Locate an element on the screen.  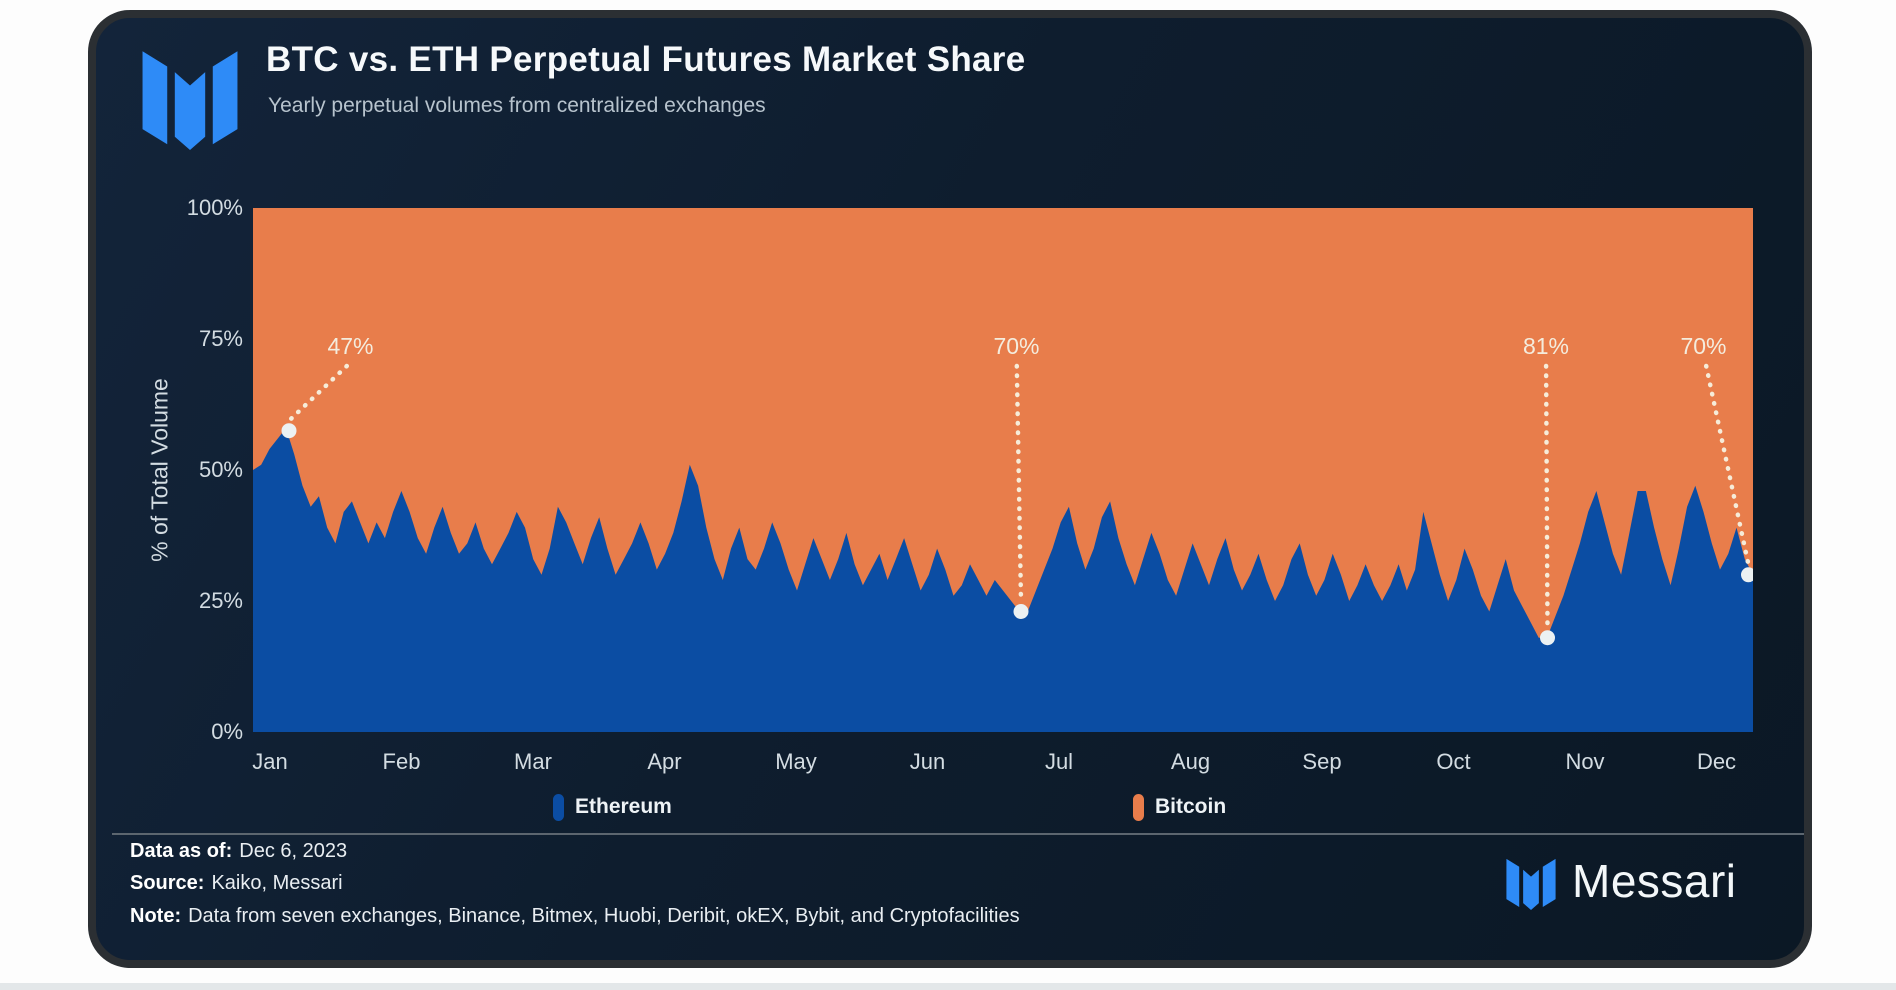
footer-divider is located at coordinates (958, 834).